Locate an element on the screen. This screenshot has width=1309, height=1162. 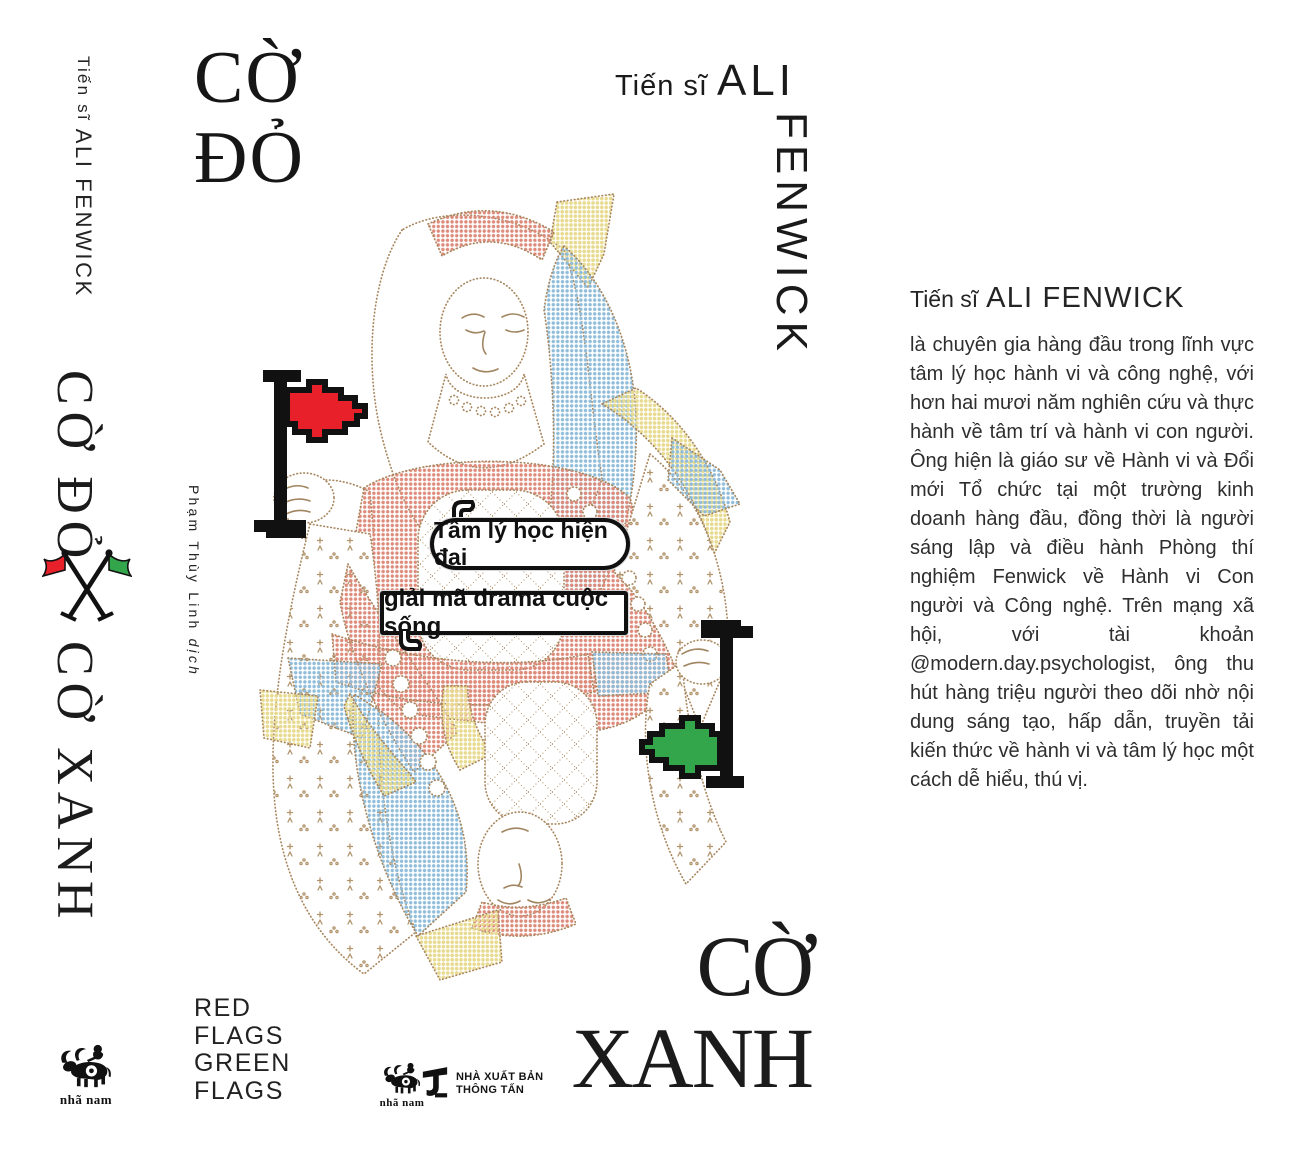
thong-tan-logo-icon is located at coordinates (435, 1082).